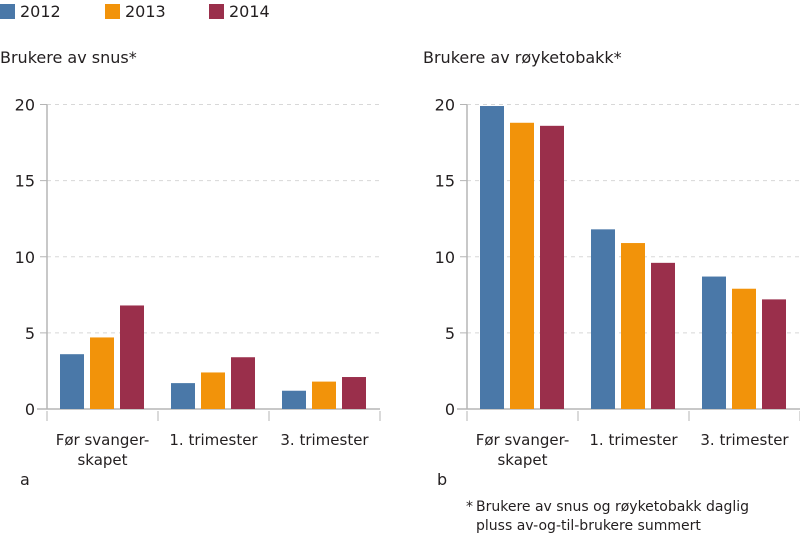 Image resolution: width=800 pixels, height=538 pixels. I want to click on footnote-line-1: Brukere av snus og røyketobakk daglig, so click(612, 507).